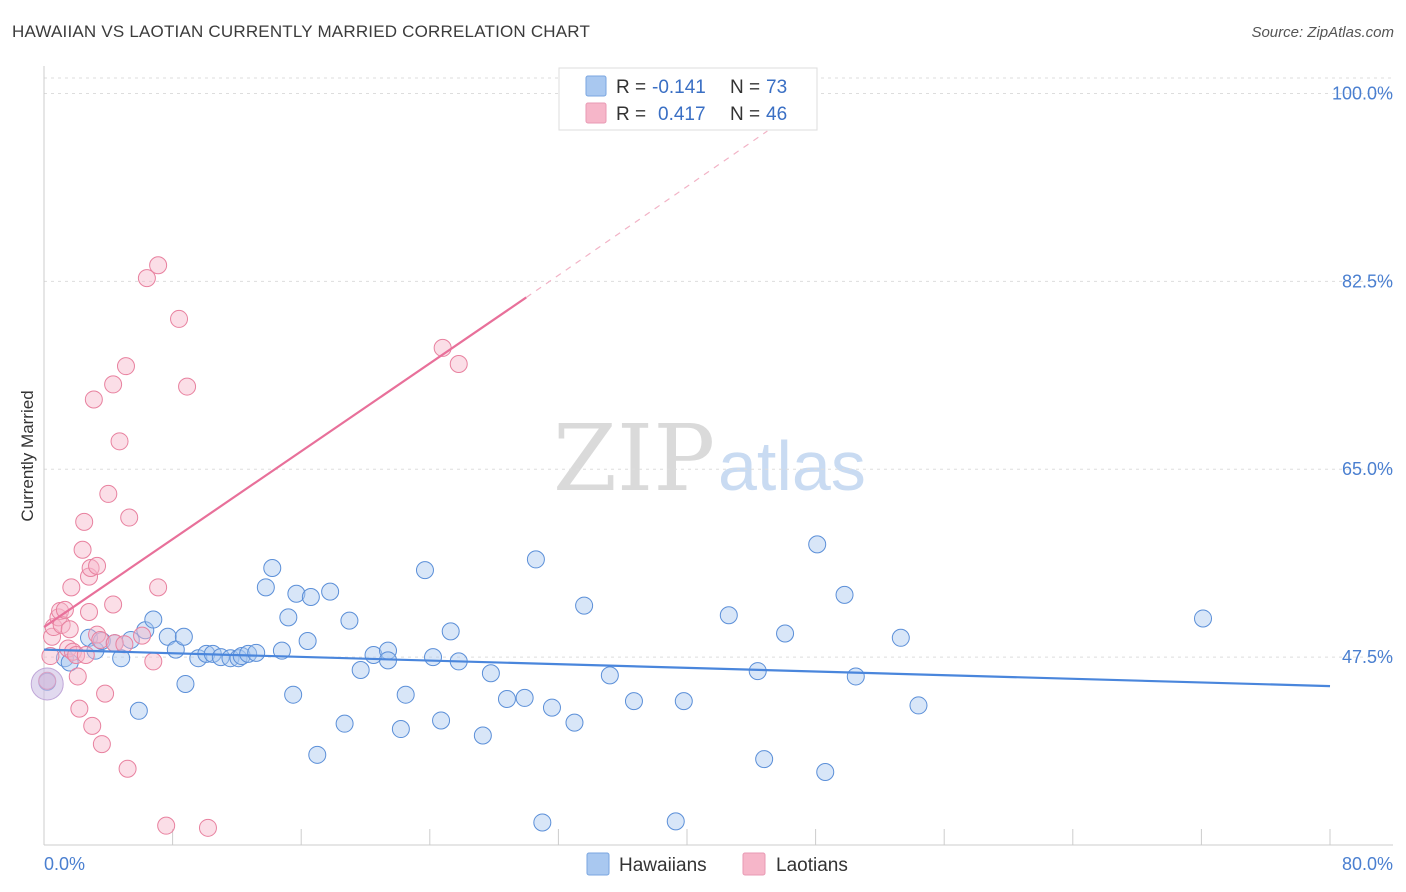 The image size is (1406, 892). I want to click on y-tick-label-2: 82.5%, so click(1367, 281).